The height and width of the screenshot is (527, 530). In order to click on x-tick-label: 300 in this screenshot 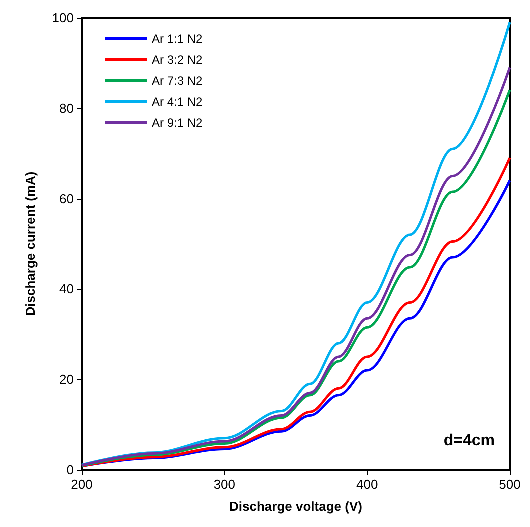, I will do `click(225, 484)`.